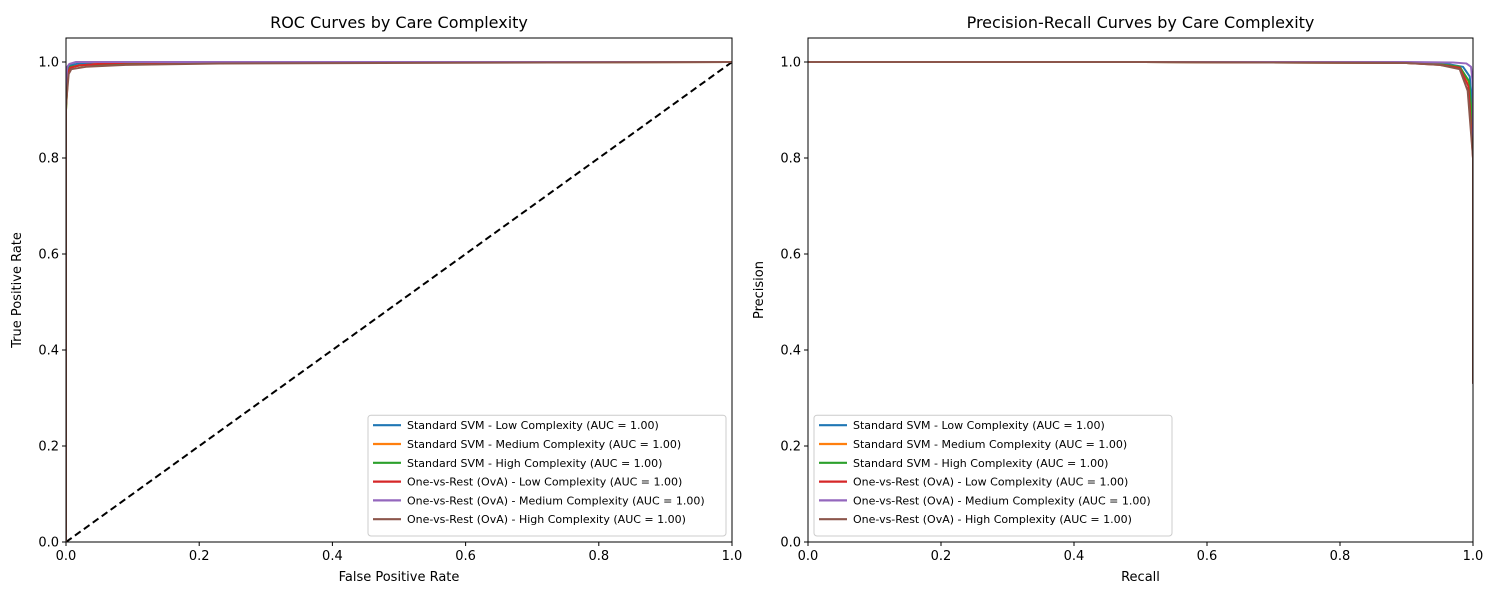  I want to click on y-axis-label: Precision, so click(759, 290).